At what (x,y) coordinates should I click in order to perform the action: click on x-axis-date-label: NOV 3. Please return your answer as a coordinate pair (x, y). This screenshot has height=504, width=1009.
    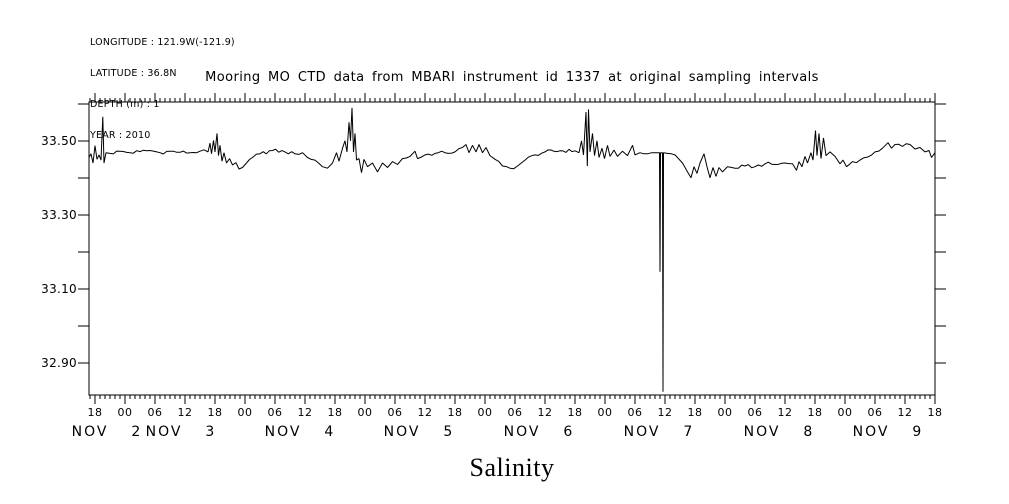
    Looking at the image, I should click on (181, 432).